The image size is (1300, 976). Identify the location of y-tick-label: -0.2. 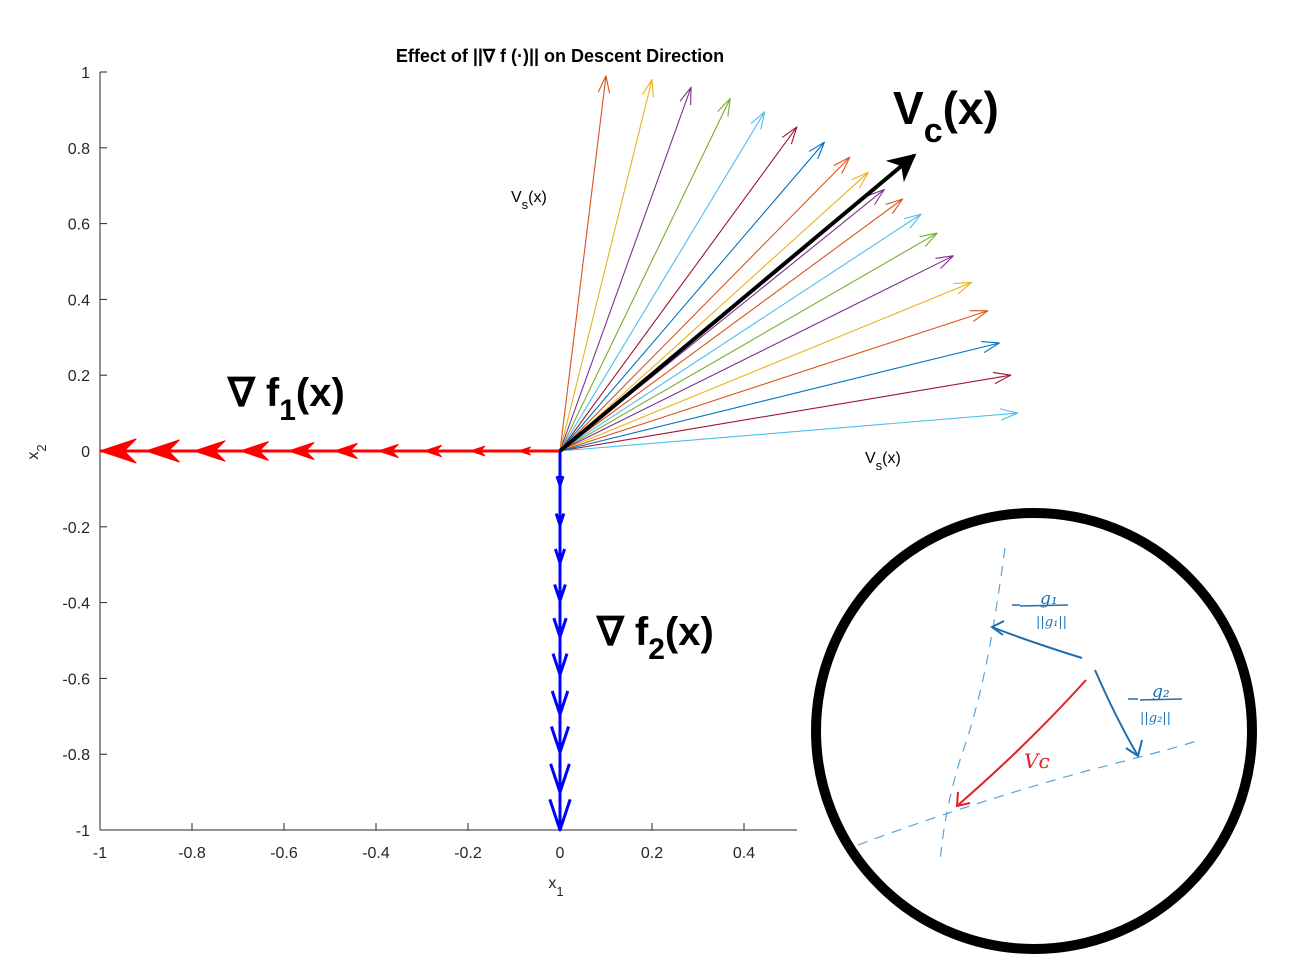
(76, 528).